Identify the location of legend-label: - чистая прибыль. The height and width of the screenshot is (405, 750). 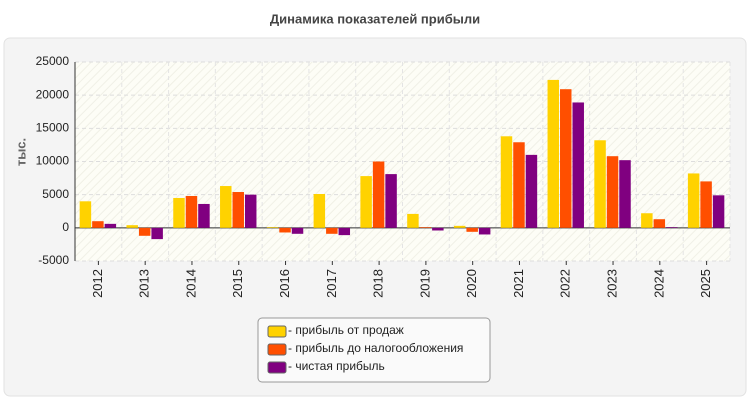
(336, 366).